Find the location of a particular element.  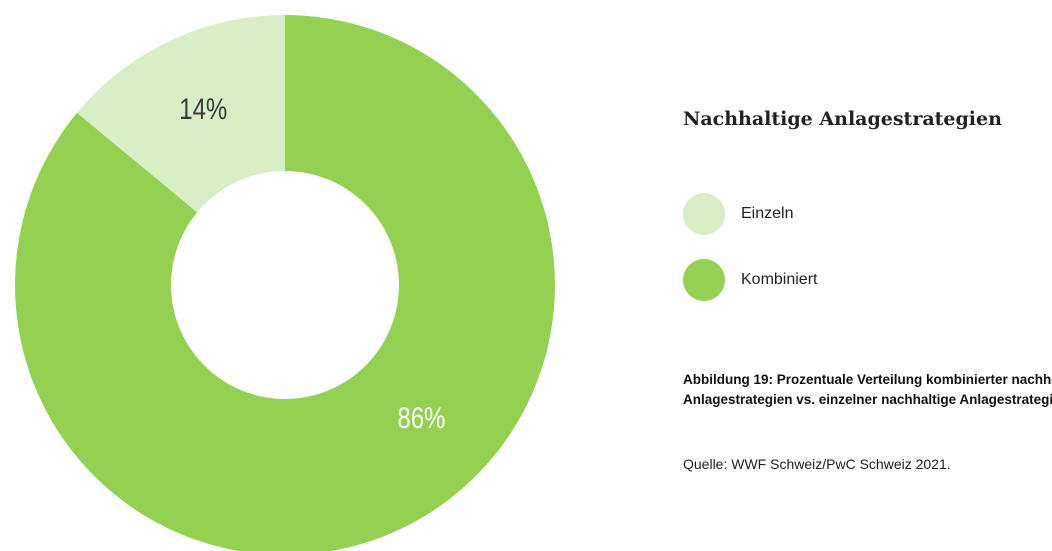

data-label: 14% is located at coordinates (203, 109).